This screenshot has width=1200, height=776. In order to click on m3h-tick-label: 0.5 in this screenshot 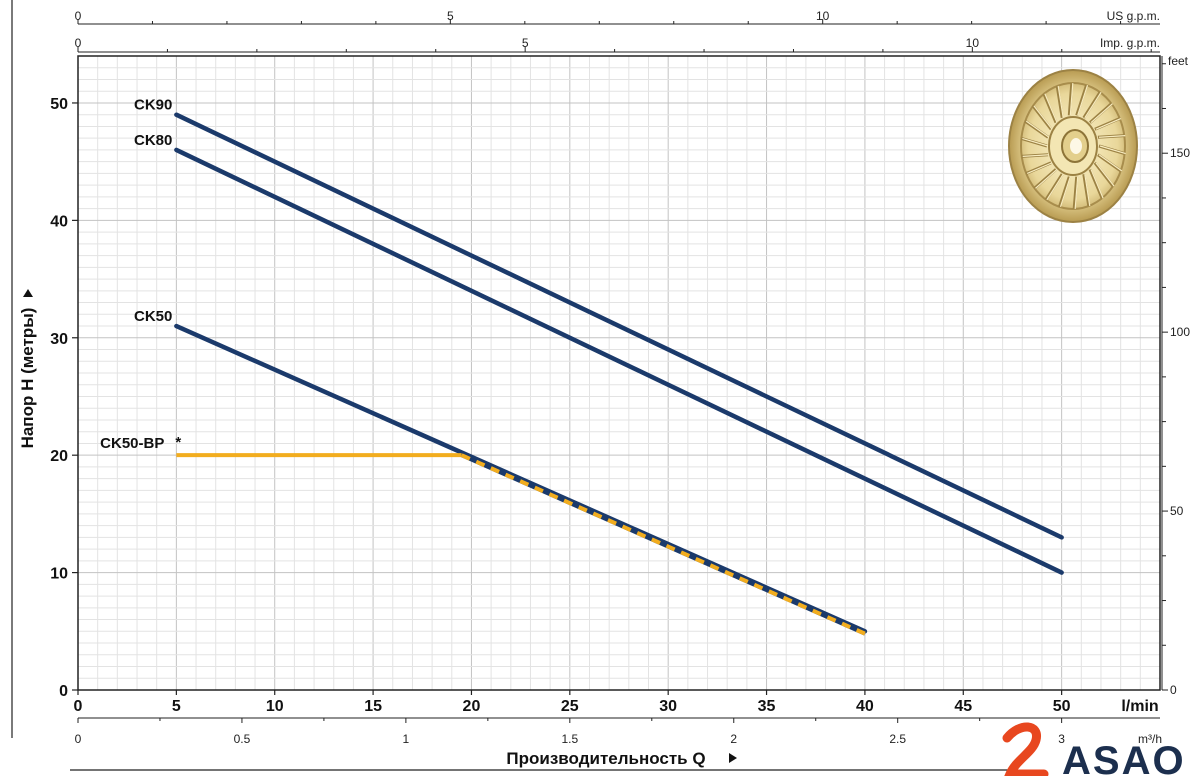, I will do `click(242, 739)`.